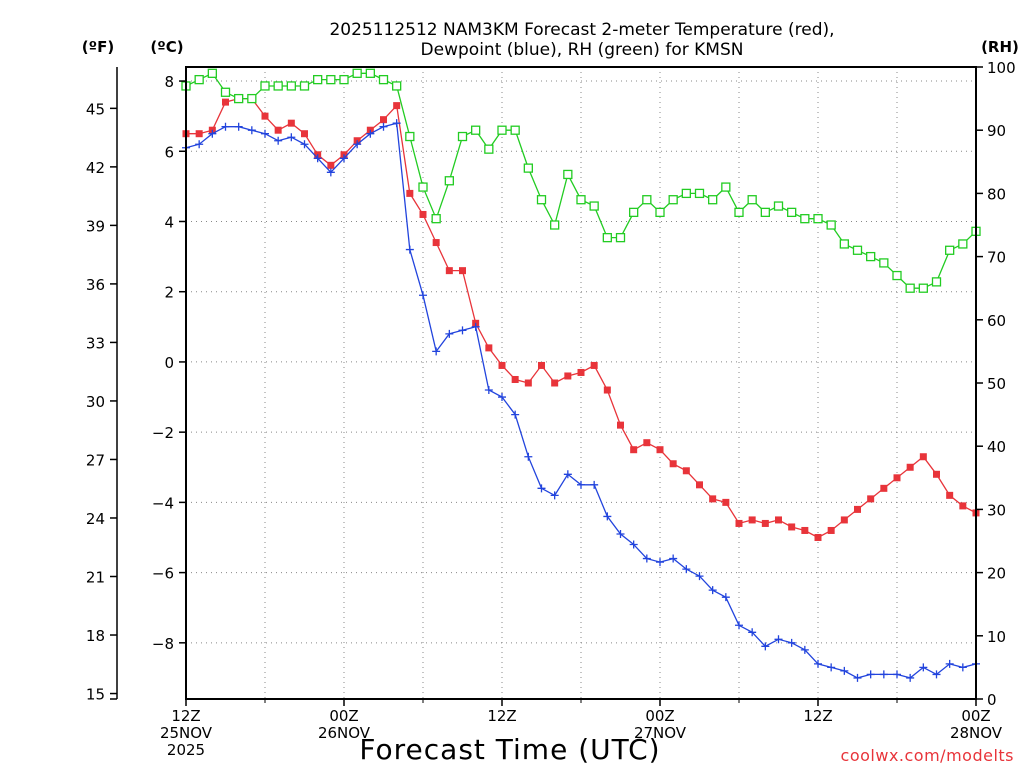 Image resolution: width=1024 pixels, height=768 pixels. I want to click on fahrenheit-tick-label: 45, so click(95, 109).